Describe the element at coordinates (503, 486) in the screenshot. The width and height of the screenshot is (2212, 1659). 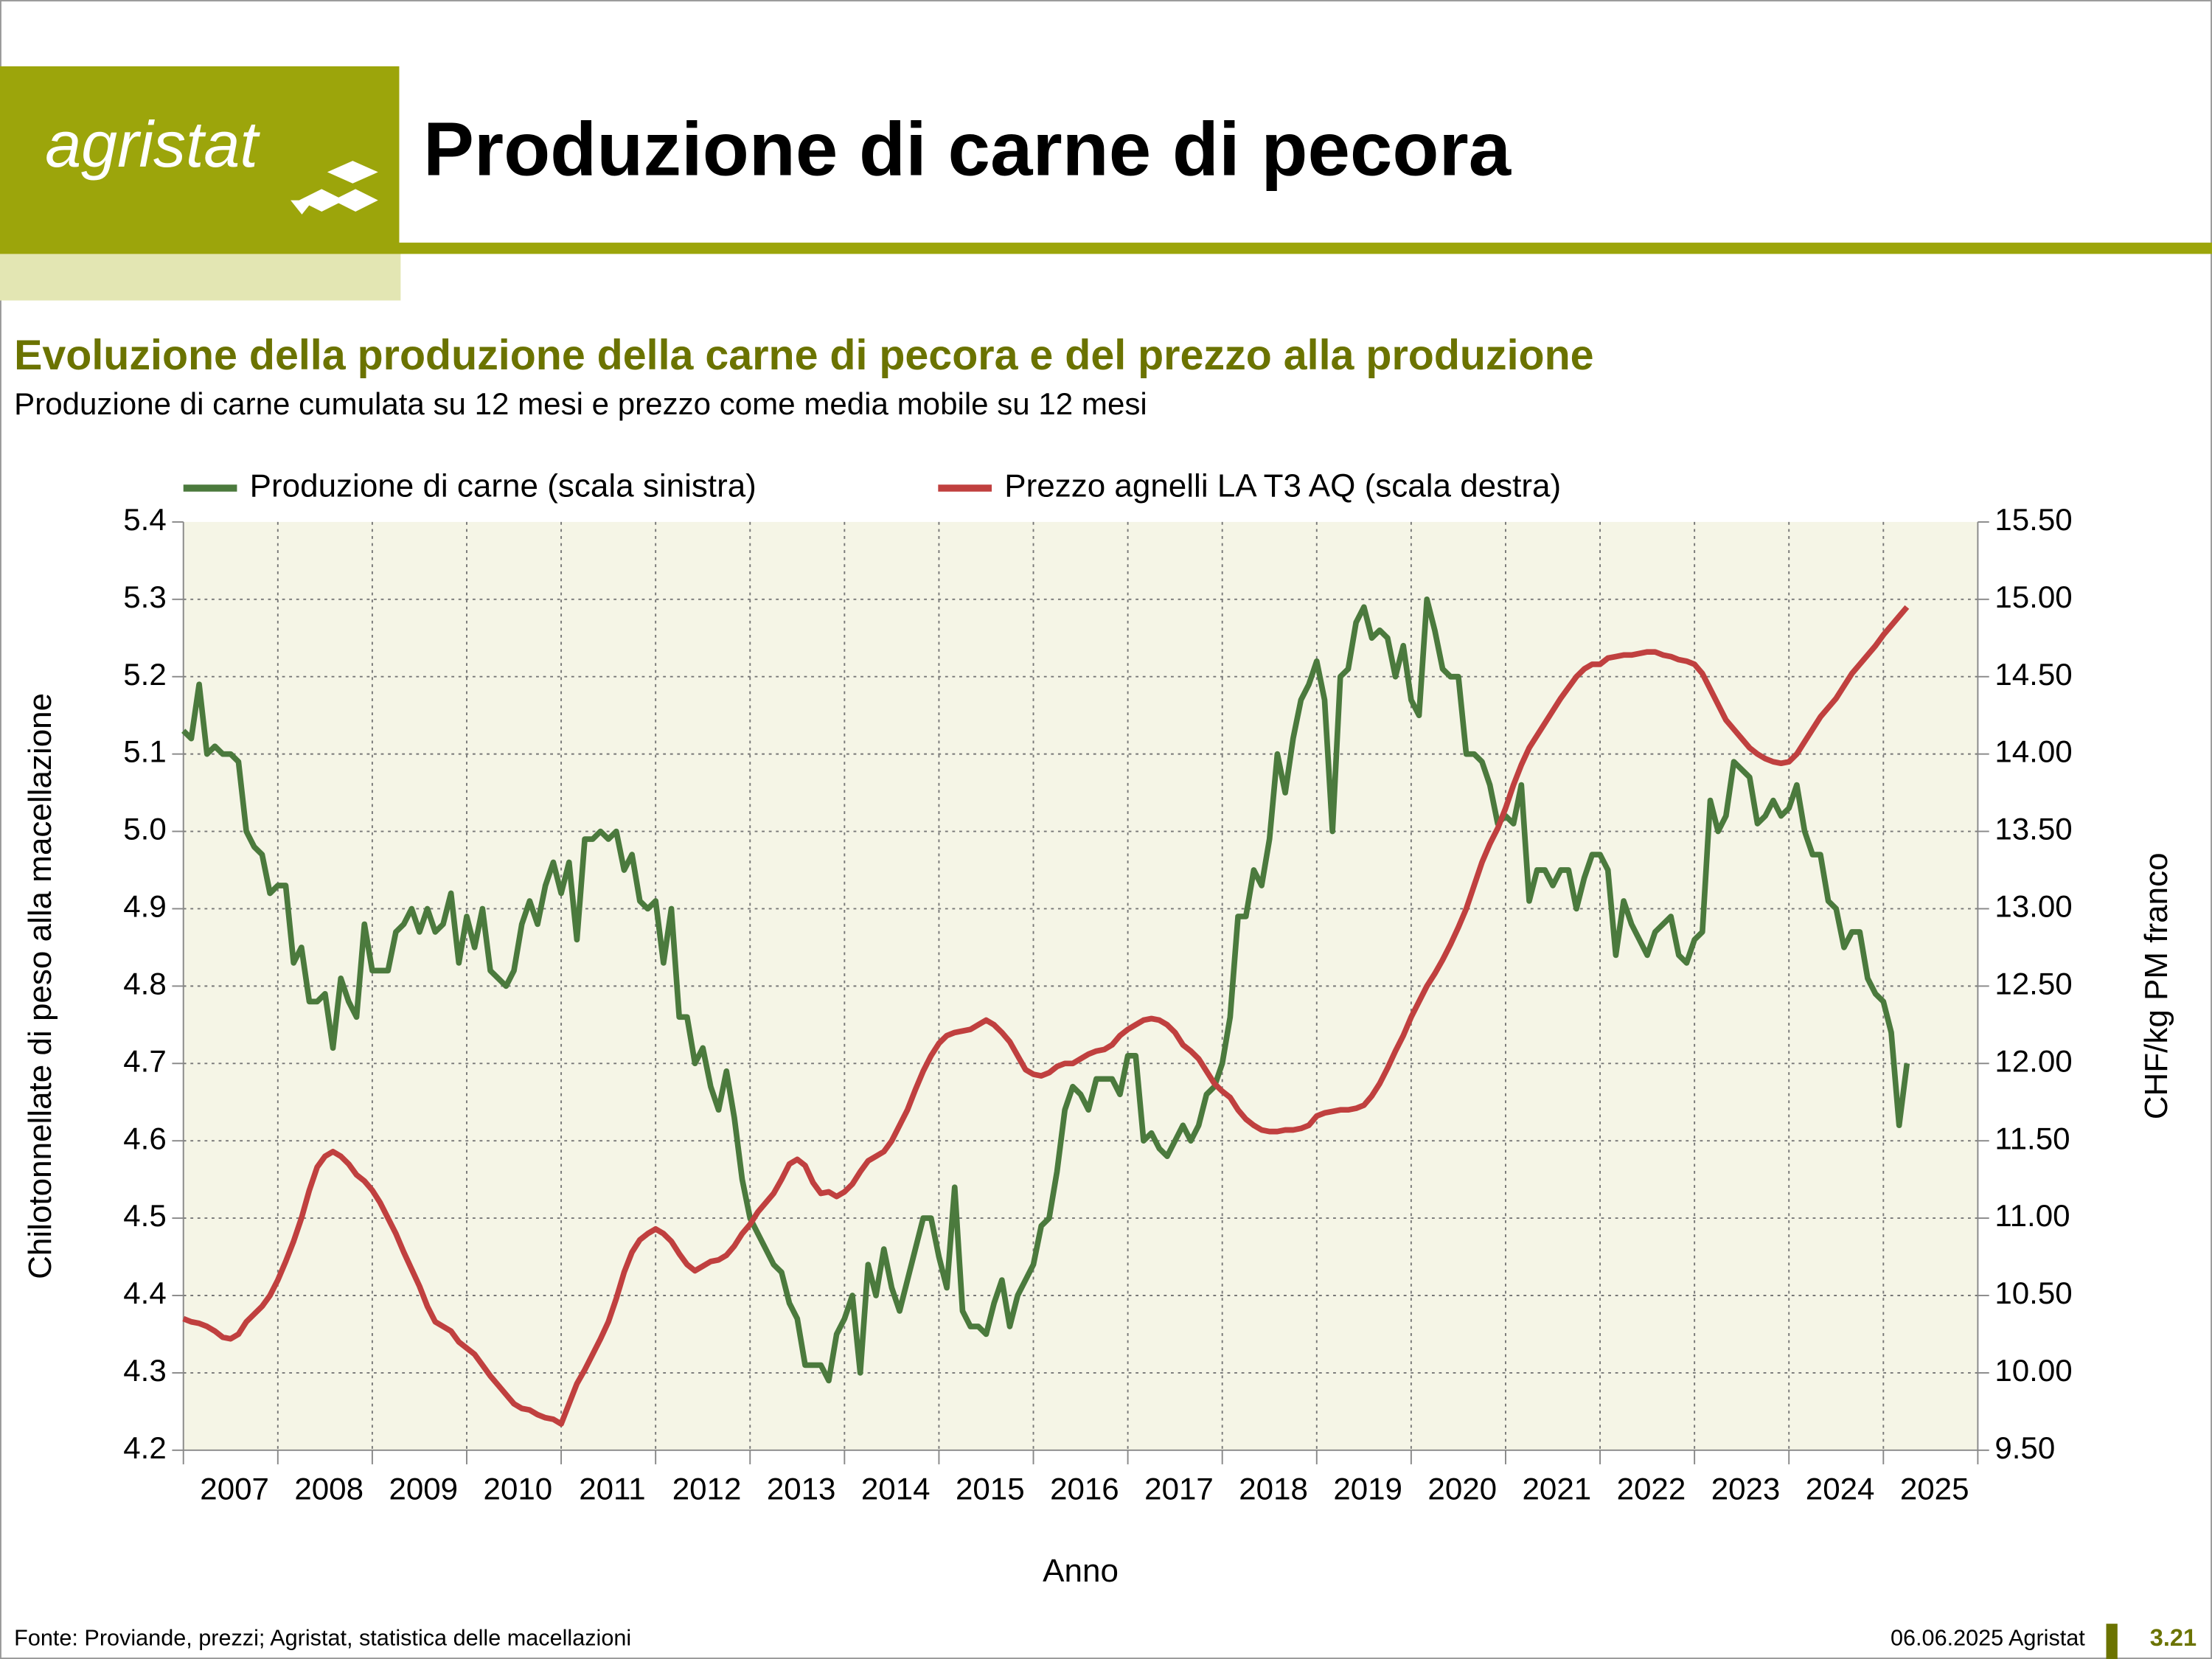
I see `legend-label: Produzione di carne (scala sinistra)` at that location.